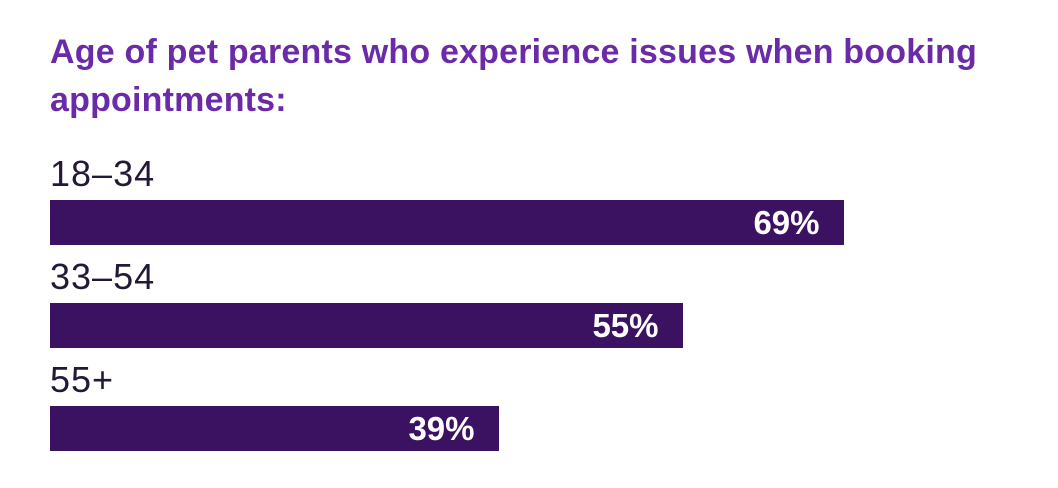  What do you see at coordinates (366, 325) in the screenshot?
I see `bar: 55%` at bounding box center [366, 325].